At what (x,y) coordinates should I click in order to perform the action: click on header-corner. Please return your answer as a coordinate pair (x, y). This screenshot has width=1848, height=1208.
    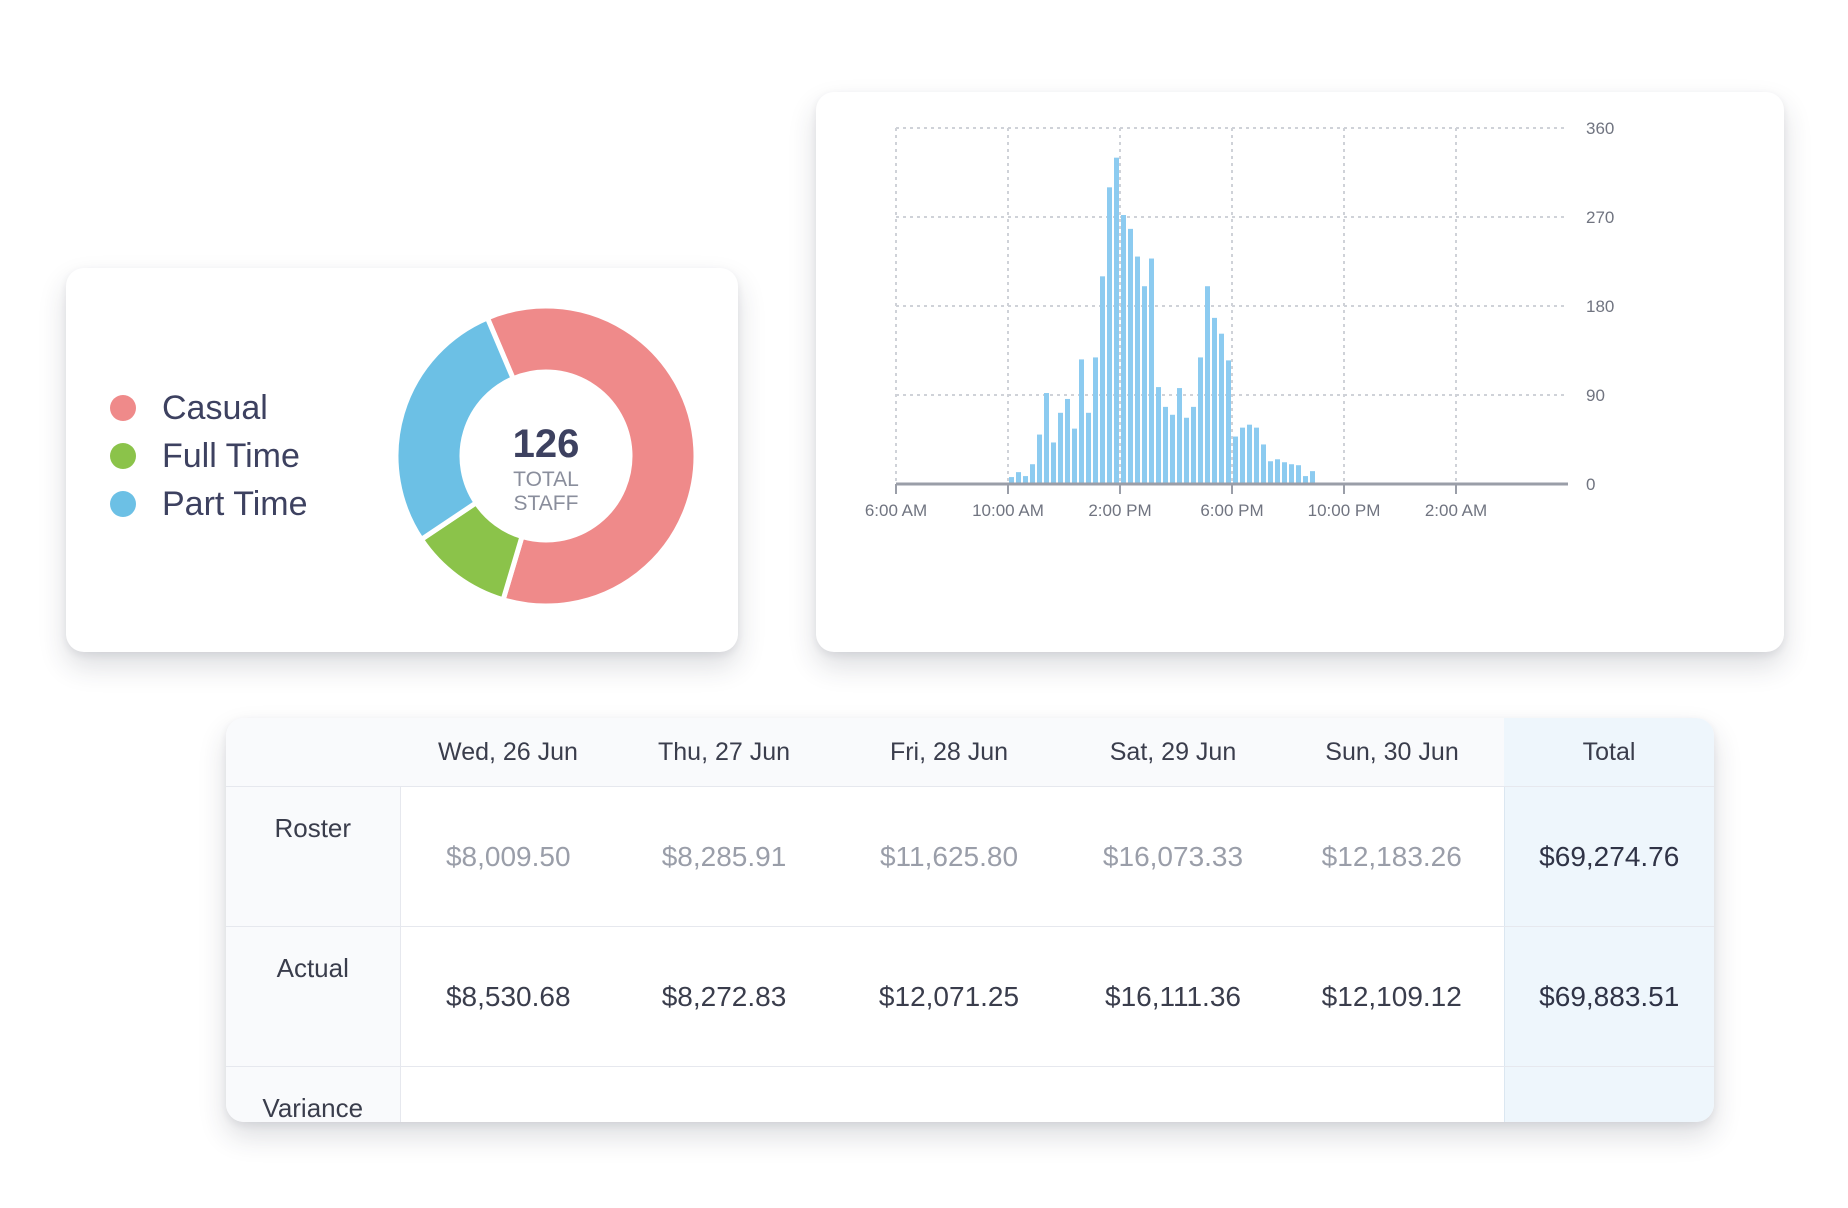
    Looking at the image, I should click on (313, 752).